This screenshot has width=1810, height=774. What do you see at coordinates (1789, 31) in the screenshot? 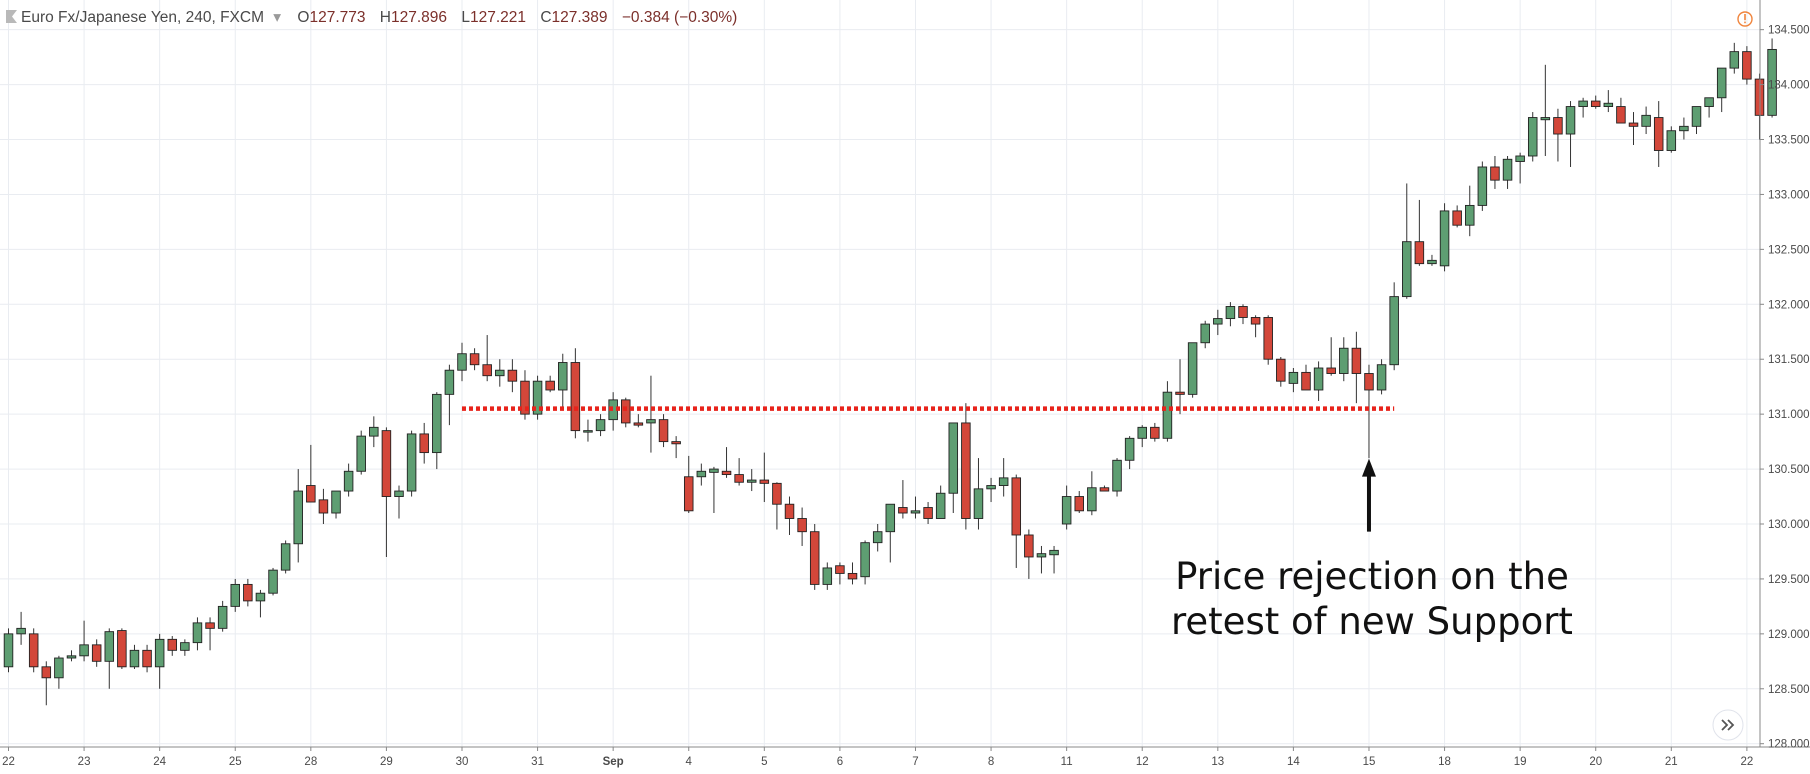
I see `price-tick-label: 134.500` at bounding box center [1789, 31].